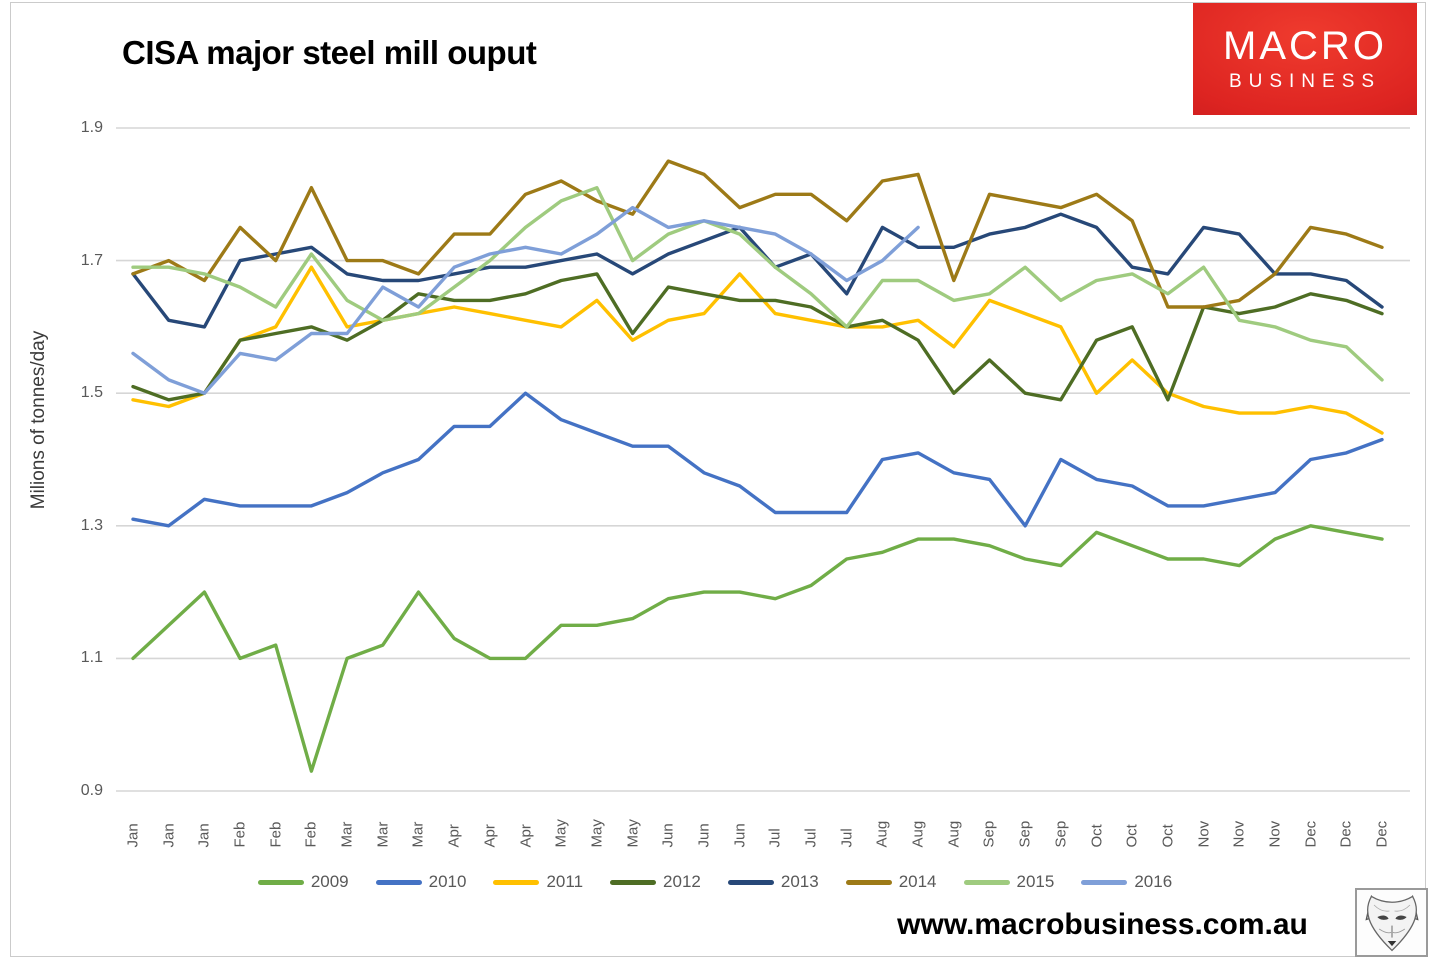 This screenshot has width=1430, height=959. I want to click on legend-swatch-2010, so click(398, 882).